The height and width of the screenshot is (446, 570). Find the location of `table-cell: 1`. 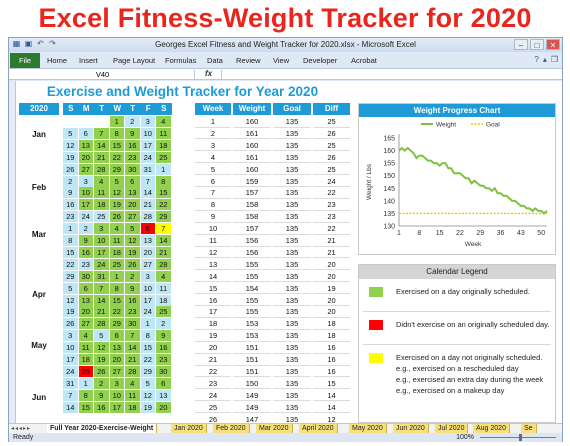

table-cell: 1 is located at coordinates (213, 122).